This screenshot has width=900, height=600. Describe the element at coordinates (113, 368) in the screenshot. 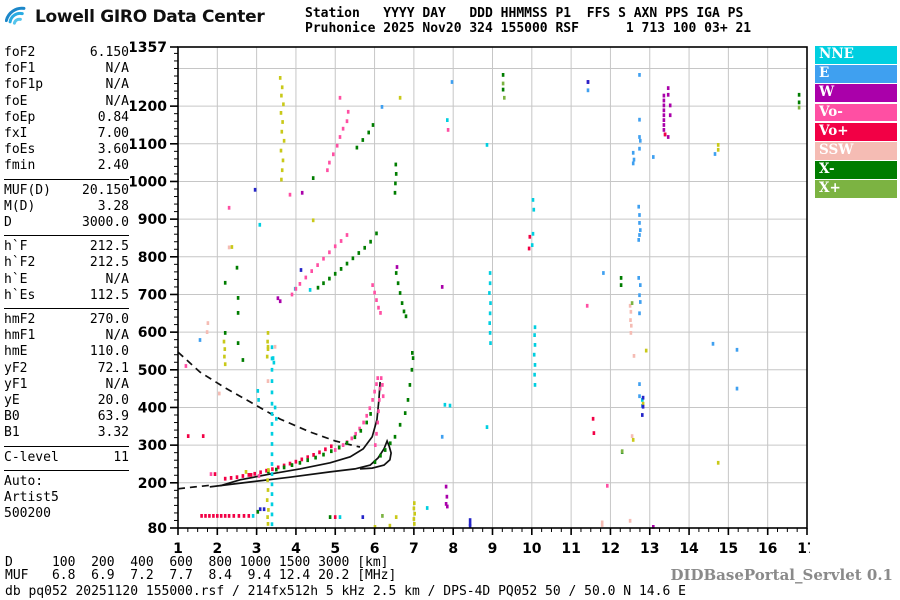

I see `param-value: 72.1` at that location.